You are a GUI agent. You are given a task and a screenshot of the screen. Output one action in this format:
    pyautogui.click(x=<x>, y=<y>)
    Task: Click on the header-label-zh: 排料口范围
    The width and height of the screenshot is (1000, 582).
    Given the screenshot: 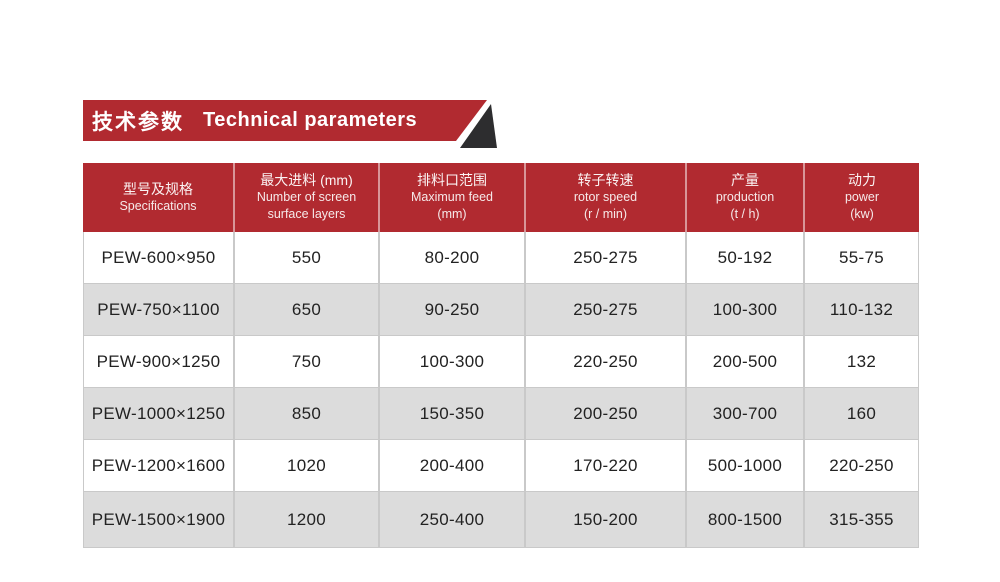 What is the action you would take?
    pyautogui.click(x=452, y=180)
    